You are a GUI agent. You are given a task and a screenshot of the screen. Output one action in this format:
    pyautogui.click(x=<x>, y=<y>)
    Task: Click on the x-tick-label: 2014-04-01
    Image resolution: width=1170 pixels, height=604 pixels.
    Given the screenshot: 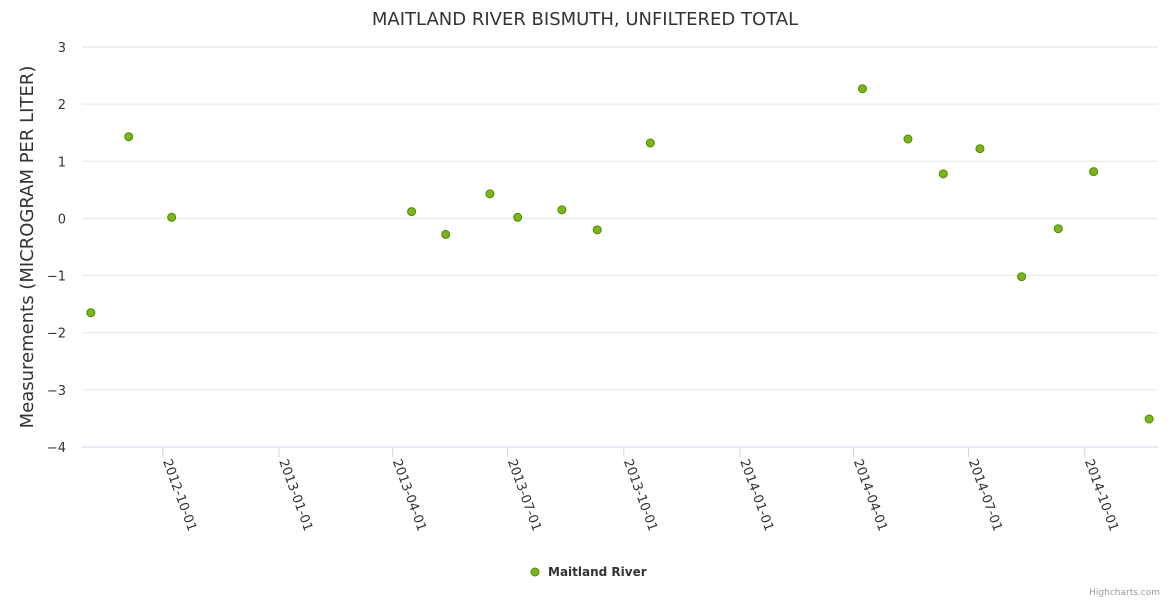 What is the action you would take?
    pyautogui.click(x=870, y=495)
    